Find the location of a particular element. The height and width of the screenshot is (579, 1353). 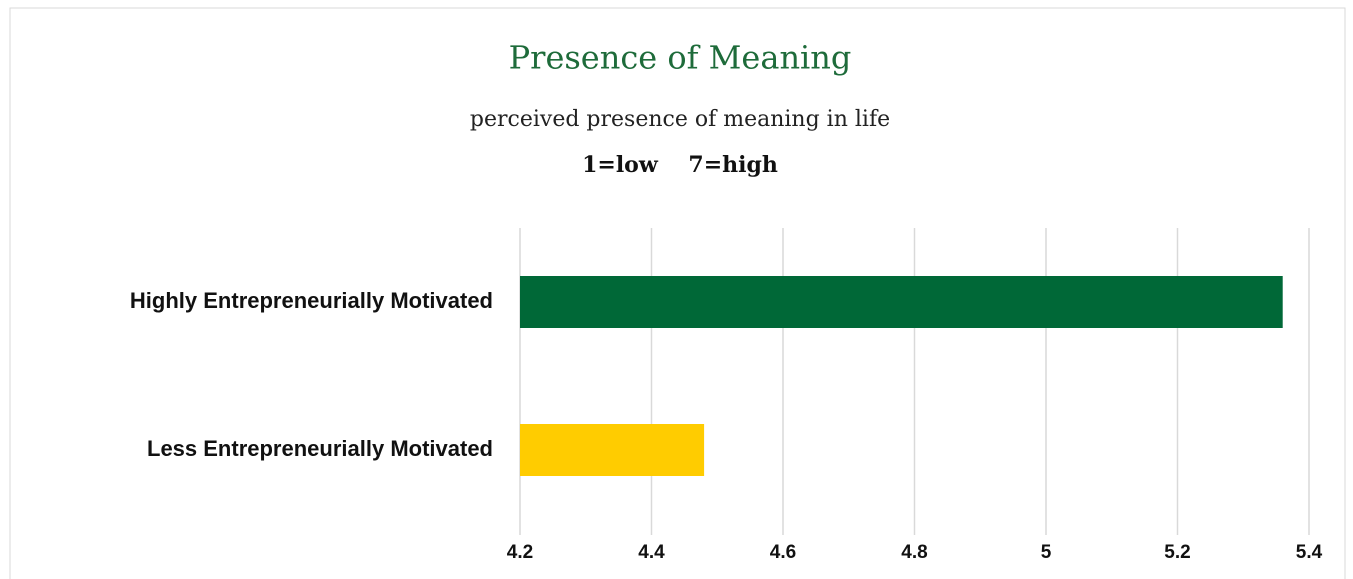

chart-title: Presence of Meaning is located at coordinates (680, 58).